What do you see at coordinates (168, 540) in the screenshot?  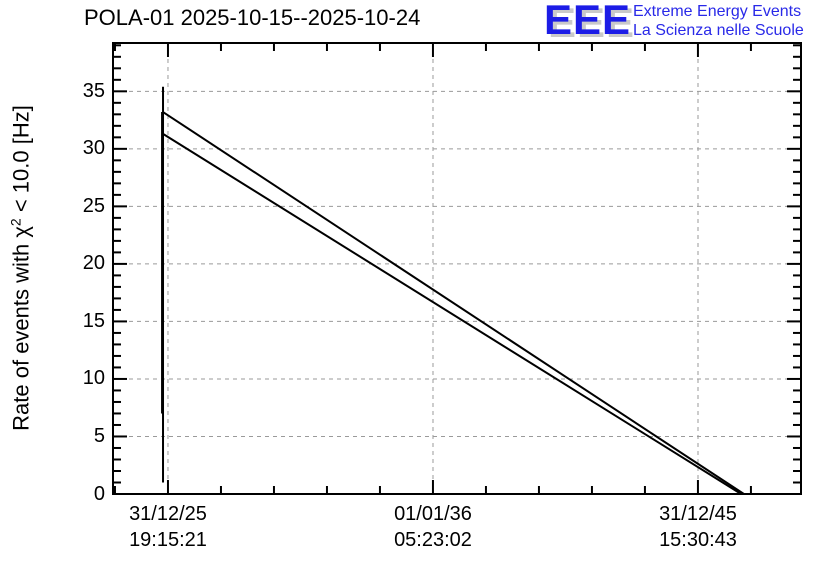 I see `x-tick-time: 19:15:21` at bounding box center [168, 540].